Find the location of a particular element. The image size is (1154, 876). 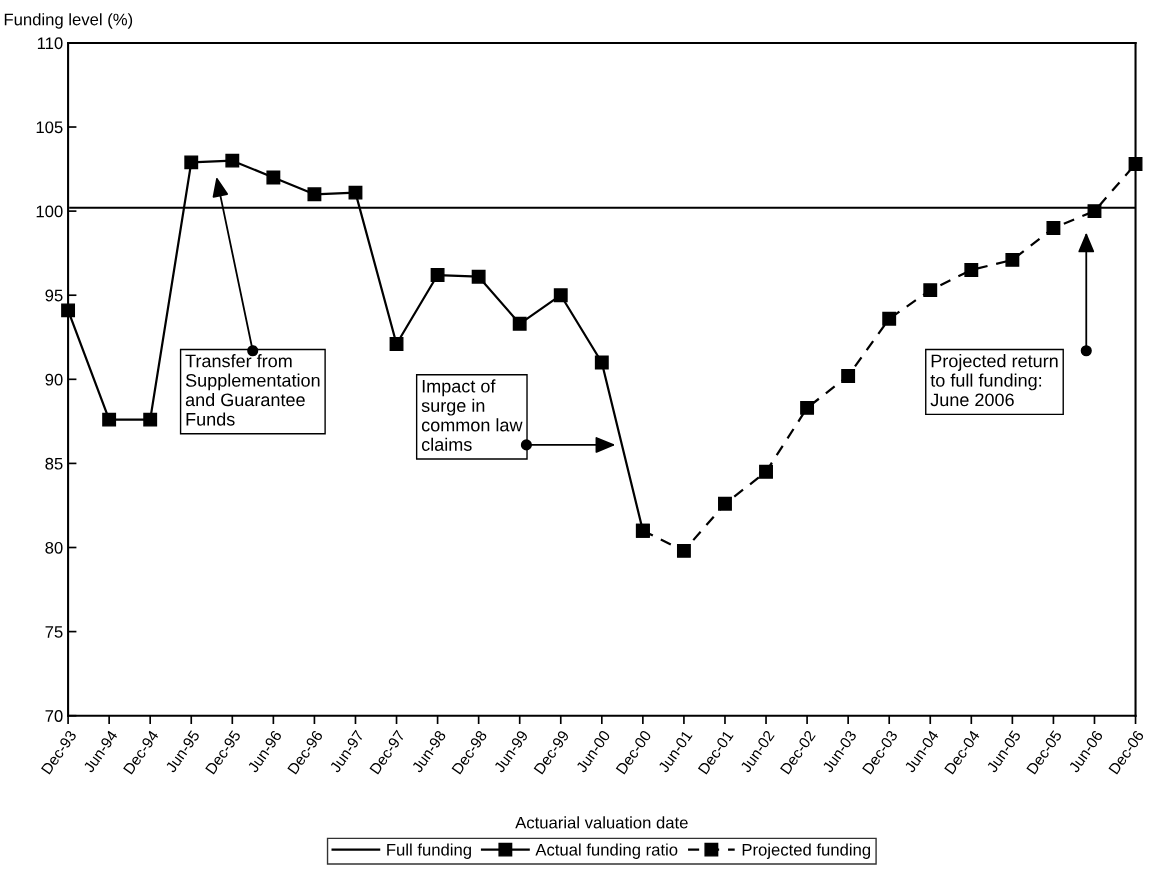

y-tick-label: 75 is located at coordinates (54, 632).